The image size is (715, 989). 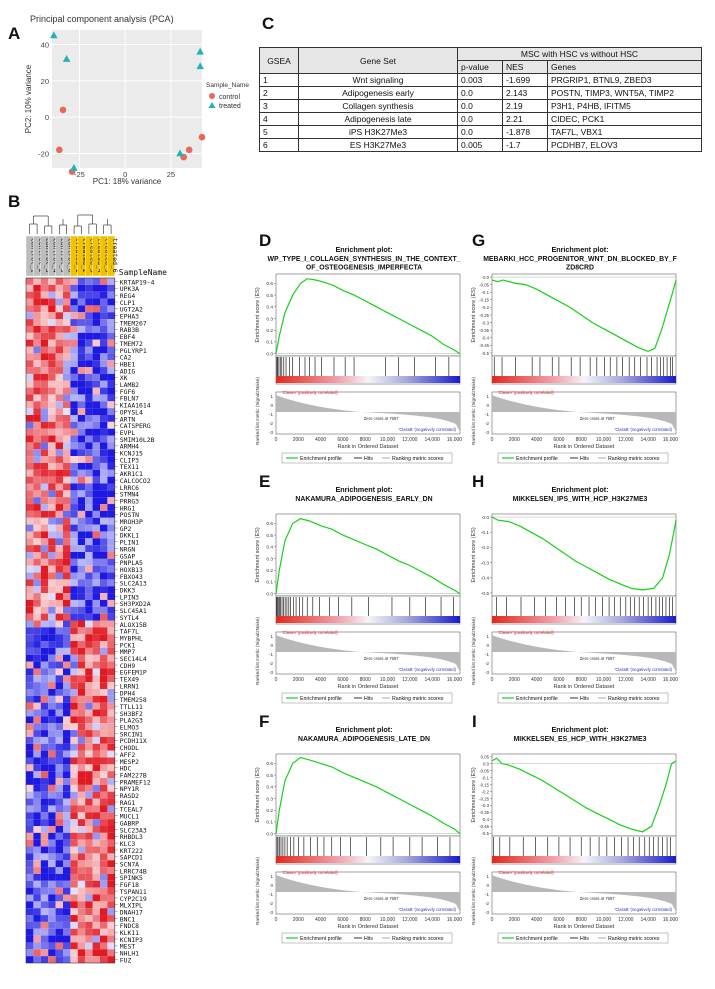 I want to click on gene-label: LRRC6, so click(x=129, y=488).